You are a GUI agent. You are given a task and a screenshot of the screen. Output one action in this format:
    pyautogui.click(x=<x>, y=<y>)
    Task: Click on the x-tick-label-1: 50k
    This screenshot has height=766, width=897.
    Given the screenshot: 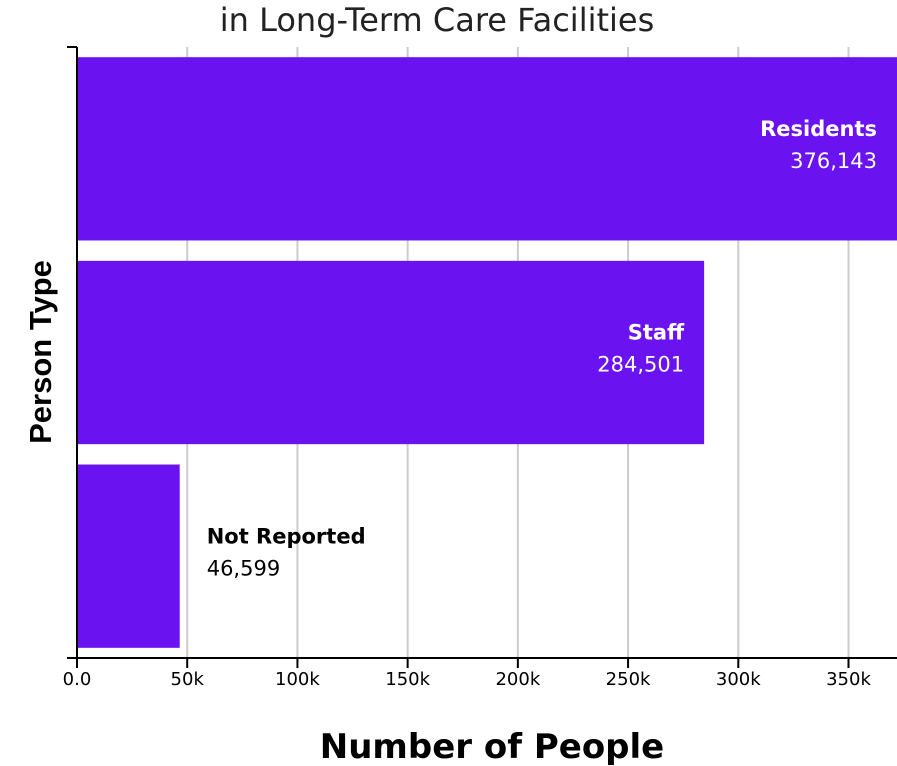 What is the action you would take?
    pyautogui.click(x=188, y=679)
    